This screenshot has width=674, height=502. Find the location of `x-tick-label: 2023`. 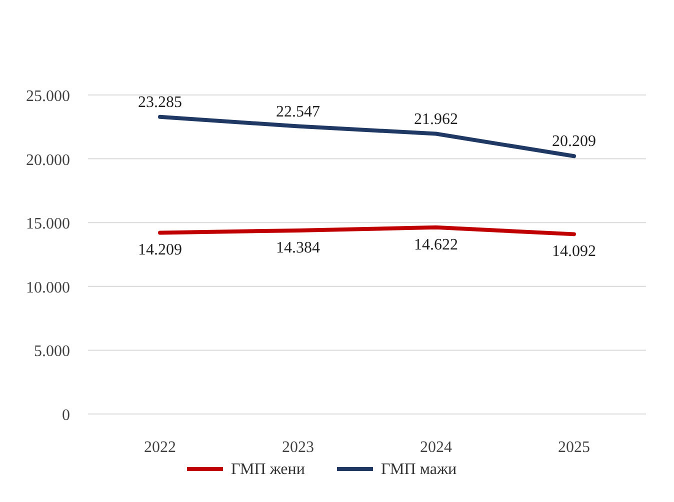

x-tick-label: 2023 is located at coordinates (298, 447).